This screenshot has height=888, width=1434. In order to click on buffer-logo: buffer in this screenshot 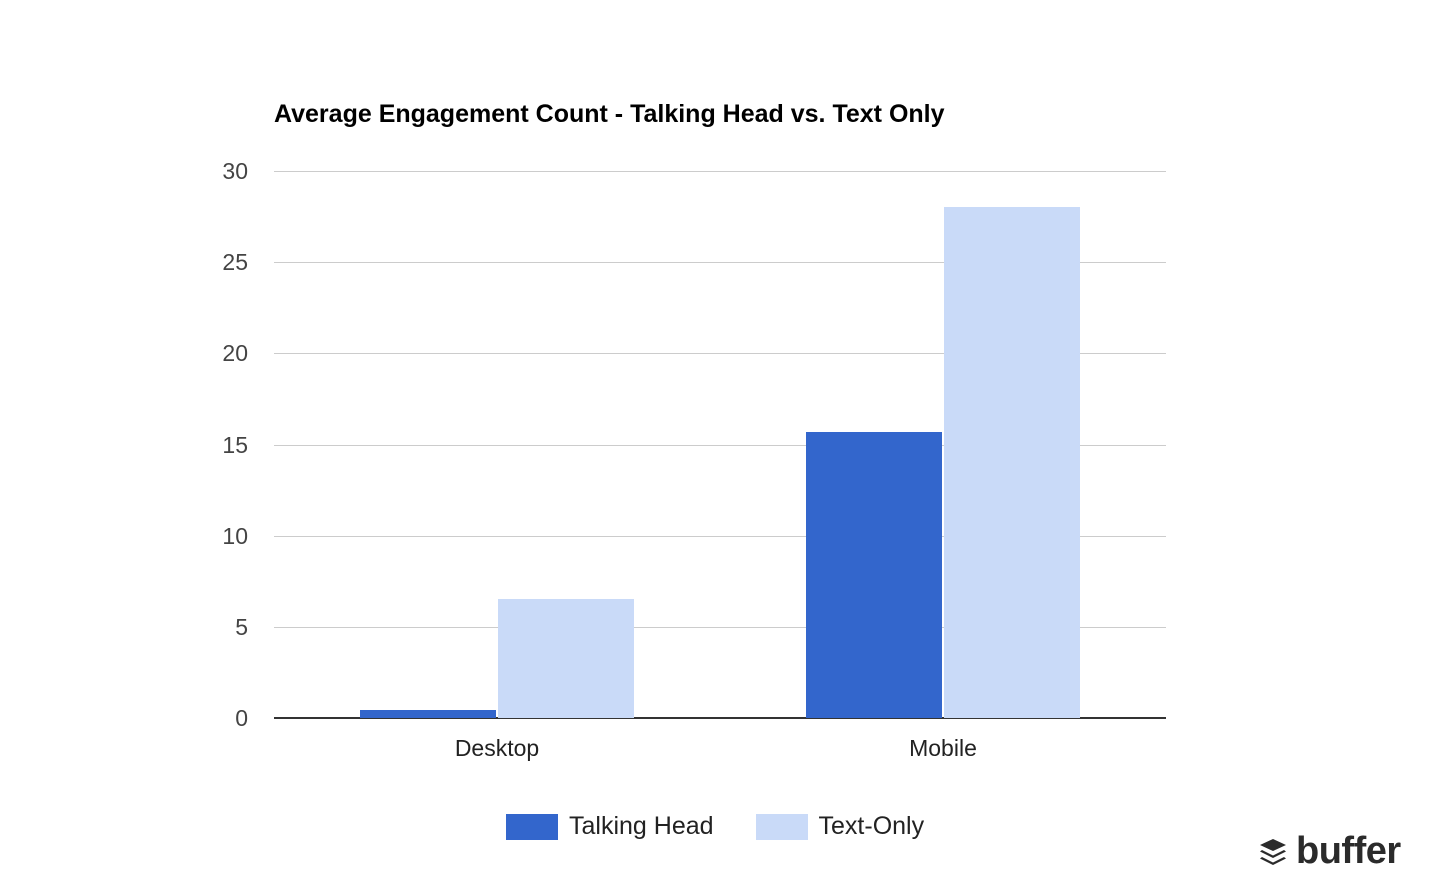, I will do `click(1329, 851)`.